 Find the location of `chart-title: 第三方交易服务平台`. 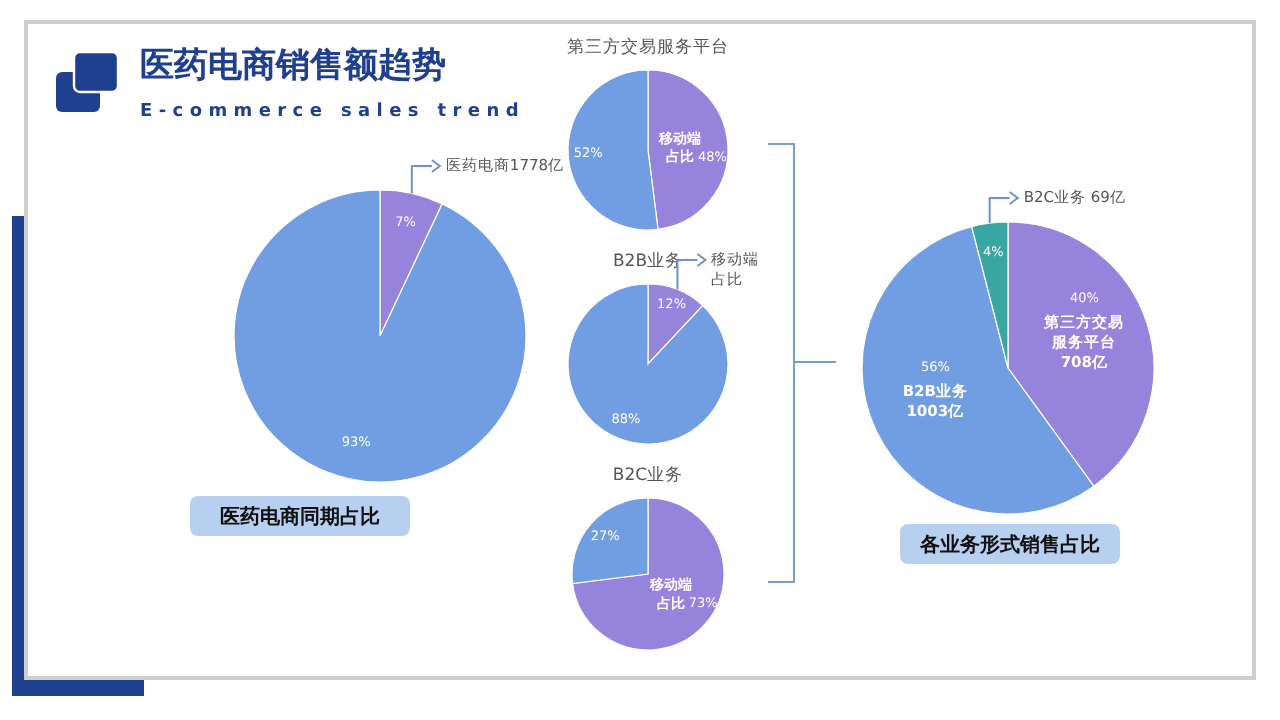

chart-title: 第三方交易服务平台 is located at coordinates (648, 47).